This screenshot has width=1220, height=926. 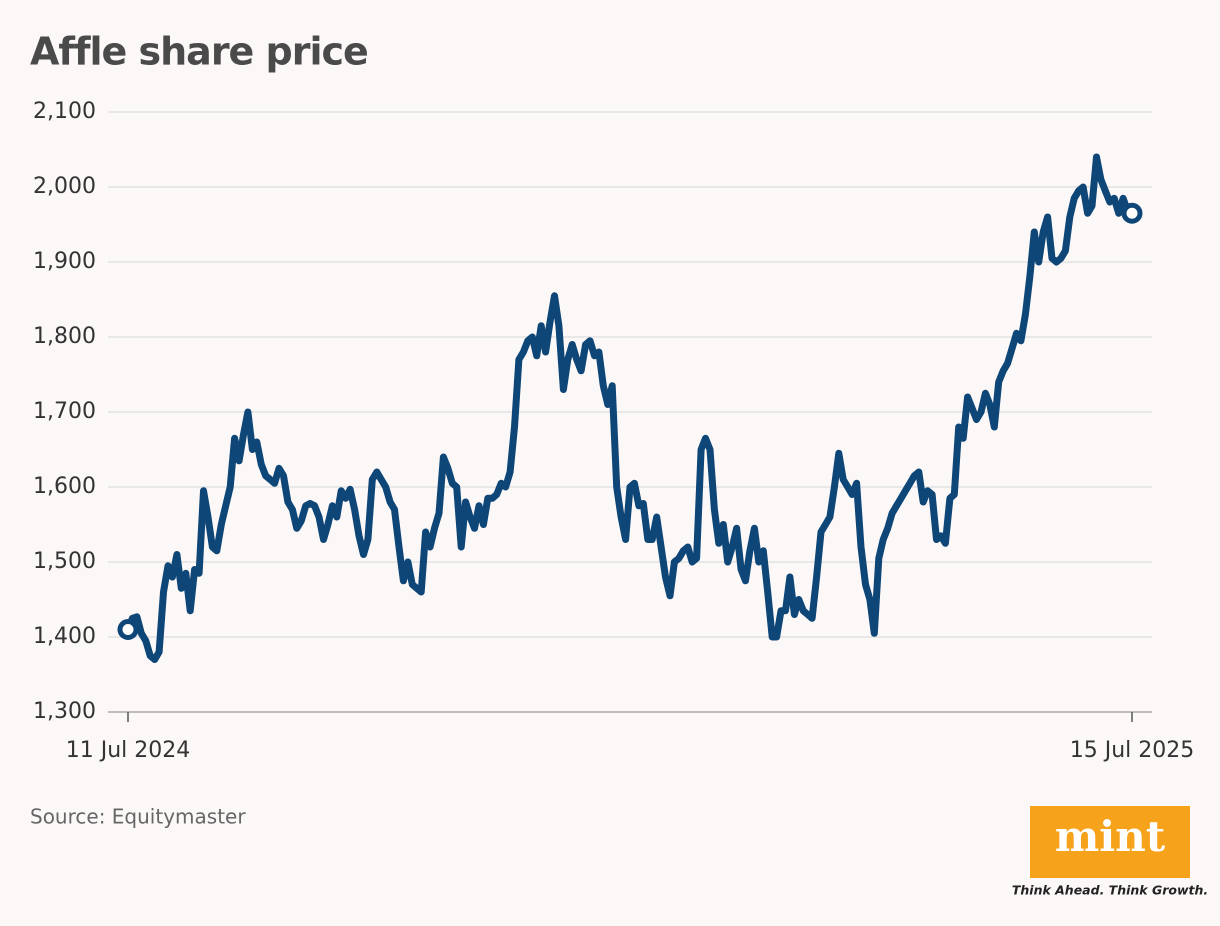 What do you see at coordinates (199, 52) in the screenshot?
I see `chart-title: Affle share price` at bounding box center [199, 52].